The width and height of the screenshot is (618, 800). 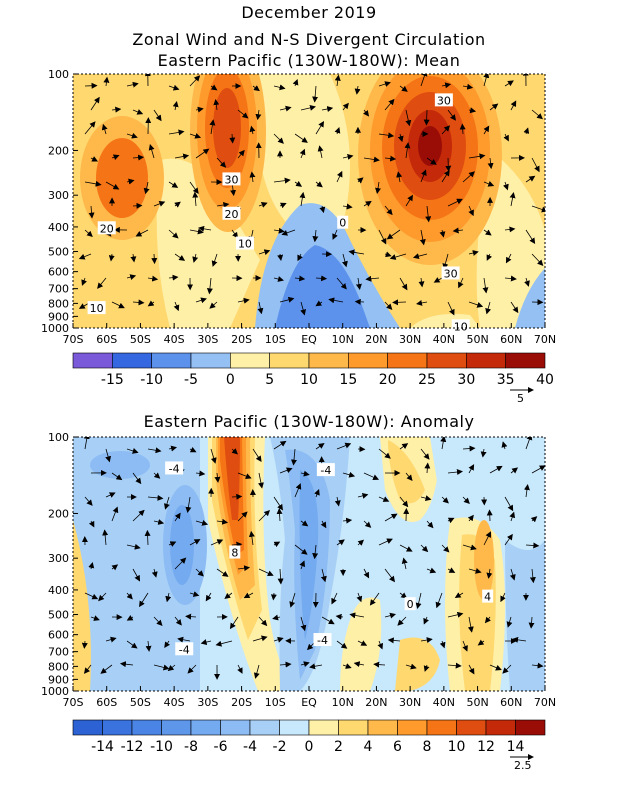 What do you see at coordinates (342, 223) in the screenshot?
I see `contour-label: 0` at bounding box center [342, 223].